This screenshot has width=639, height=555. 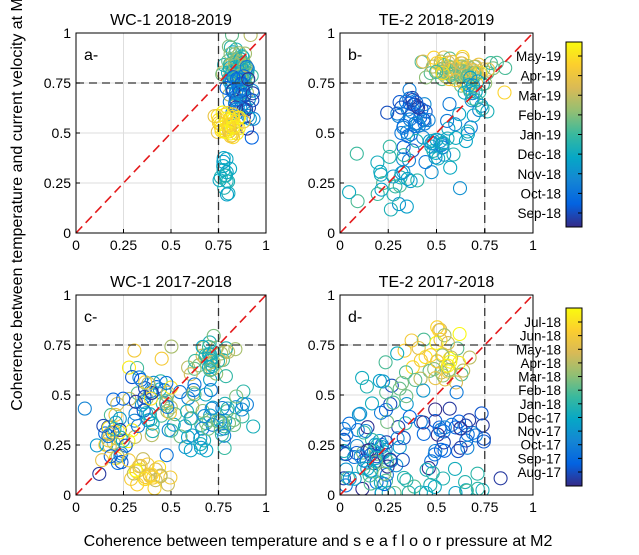 I want to click on y-tick-label: 0.25, so click(x=321, y=183).